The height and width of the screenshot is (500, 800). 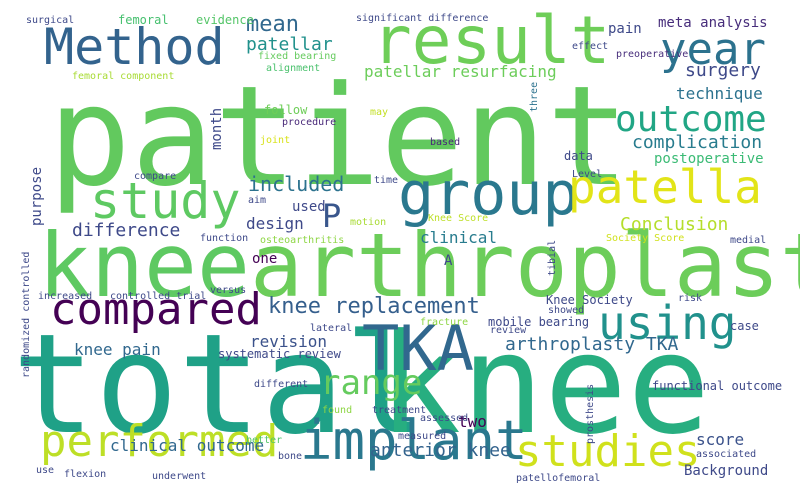 What do you see at coordinates (444, 322) in the screenshot?
I see `word: fracture` at bounding box center [444, 322].